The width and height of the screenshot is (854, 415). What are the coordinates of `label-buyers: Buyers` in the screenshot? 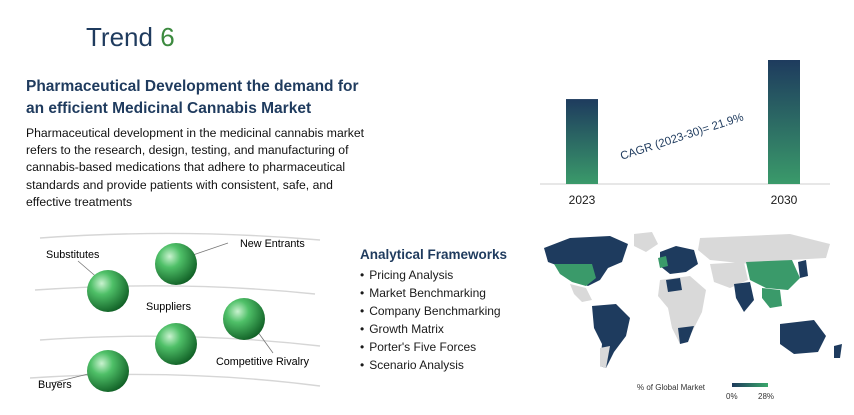 It's located at (55, 385).